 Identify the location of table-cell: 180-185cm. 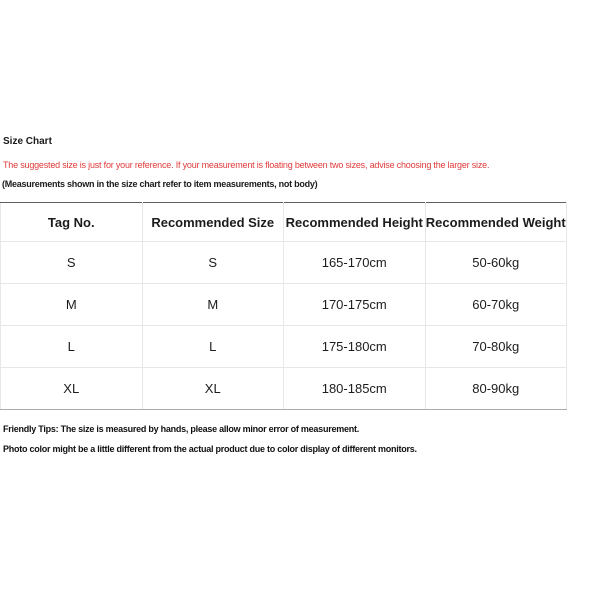
(354, 388).